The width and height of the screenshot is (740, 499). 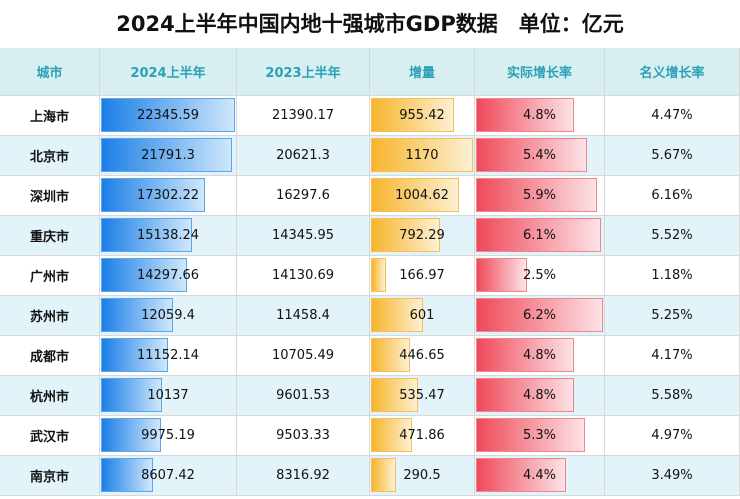 What do you see at coordinates (50, 476) in the screenshot?
I see `city-cell: 南京市` at bounding box center [50, 476].